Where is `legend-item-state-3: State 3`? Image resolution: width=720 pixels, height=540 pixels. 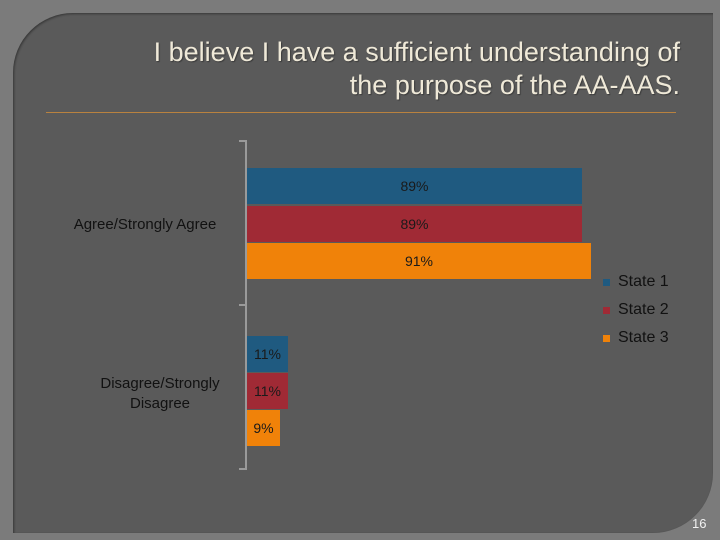
legend-item-state-3: State 3 is located at coordinates (636, 338).